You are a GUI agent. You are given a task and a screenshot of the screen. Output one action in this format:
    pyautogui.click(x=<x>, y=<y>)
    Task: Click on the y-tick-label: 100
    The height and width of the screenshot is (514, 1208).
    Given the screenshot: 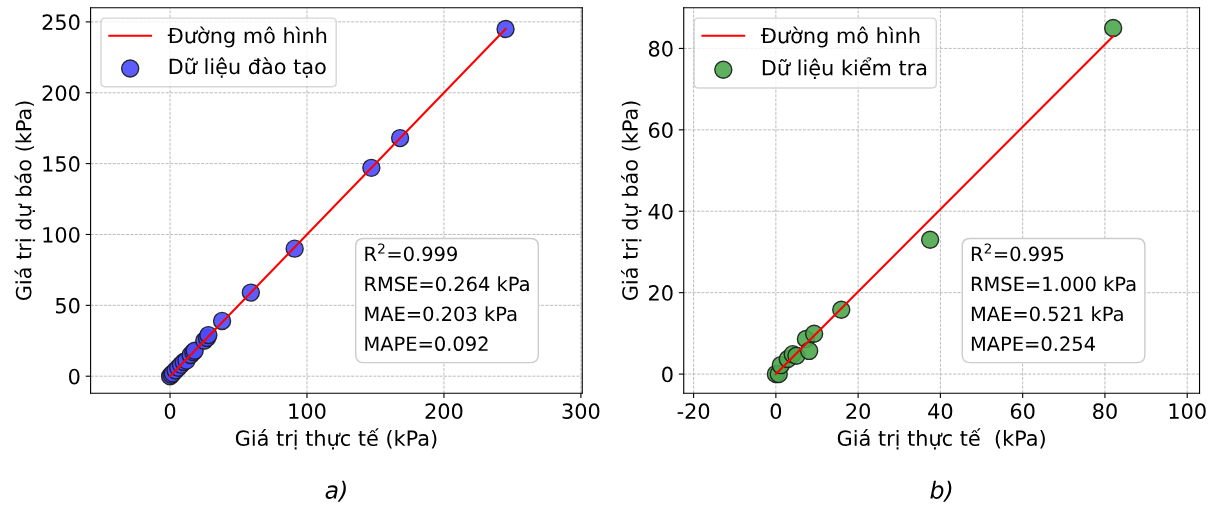 What is the action you would take?
    pyautogui.click(x=61, y=234)
    